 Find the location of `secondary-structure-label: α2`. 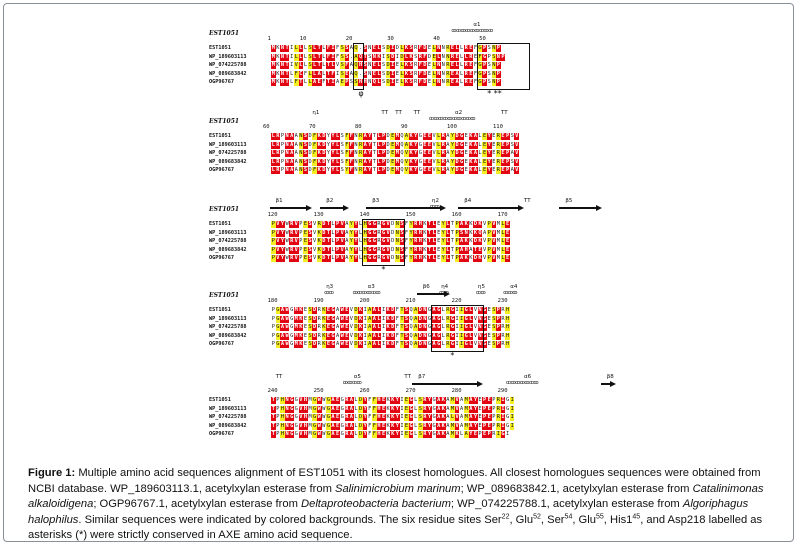

secondary-structure-label: α2 is located at coordinates (459, 113).